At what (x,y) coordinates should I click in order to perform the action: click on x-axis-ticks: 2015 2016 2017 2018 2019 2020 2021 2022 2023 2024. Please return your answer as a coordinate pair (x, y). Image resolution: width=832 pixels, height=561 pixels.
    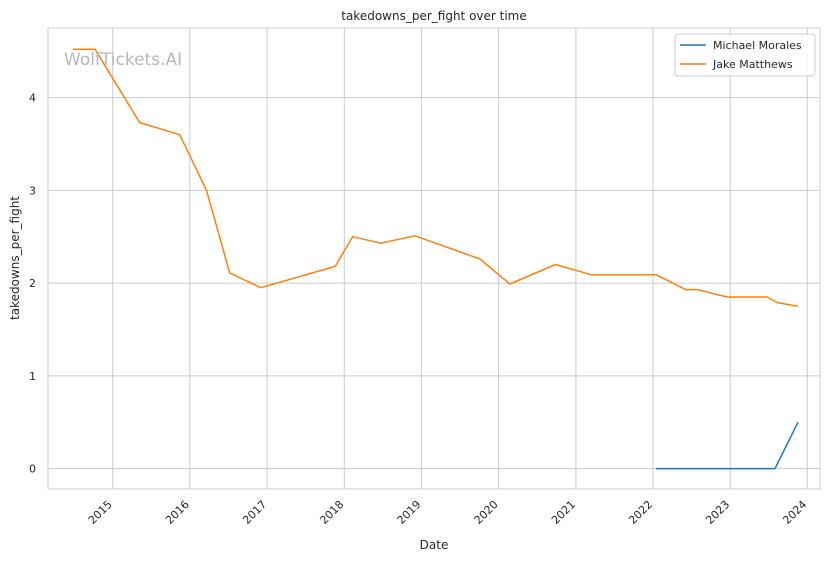
    Looking at the image, I should click on (448, 512).